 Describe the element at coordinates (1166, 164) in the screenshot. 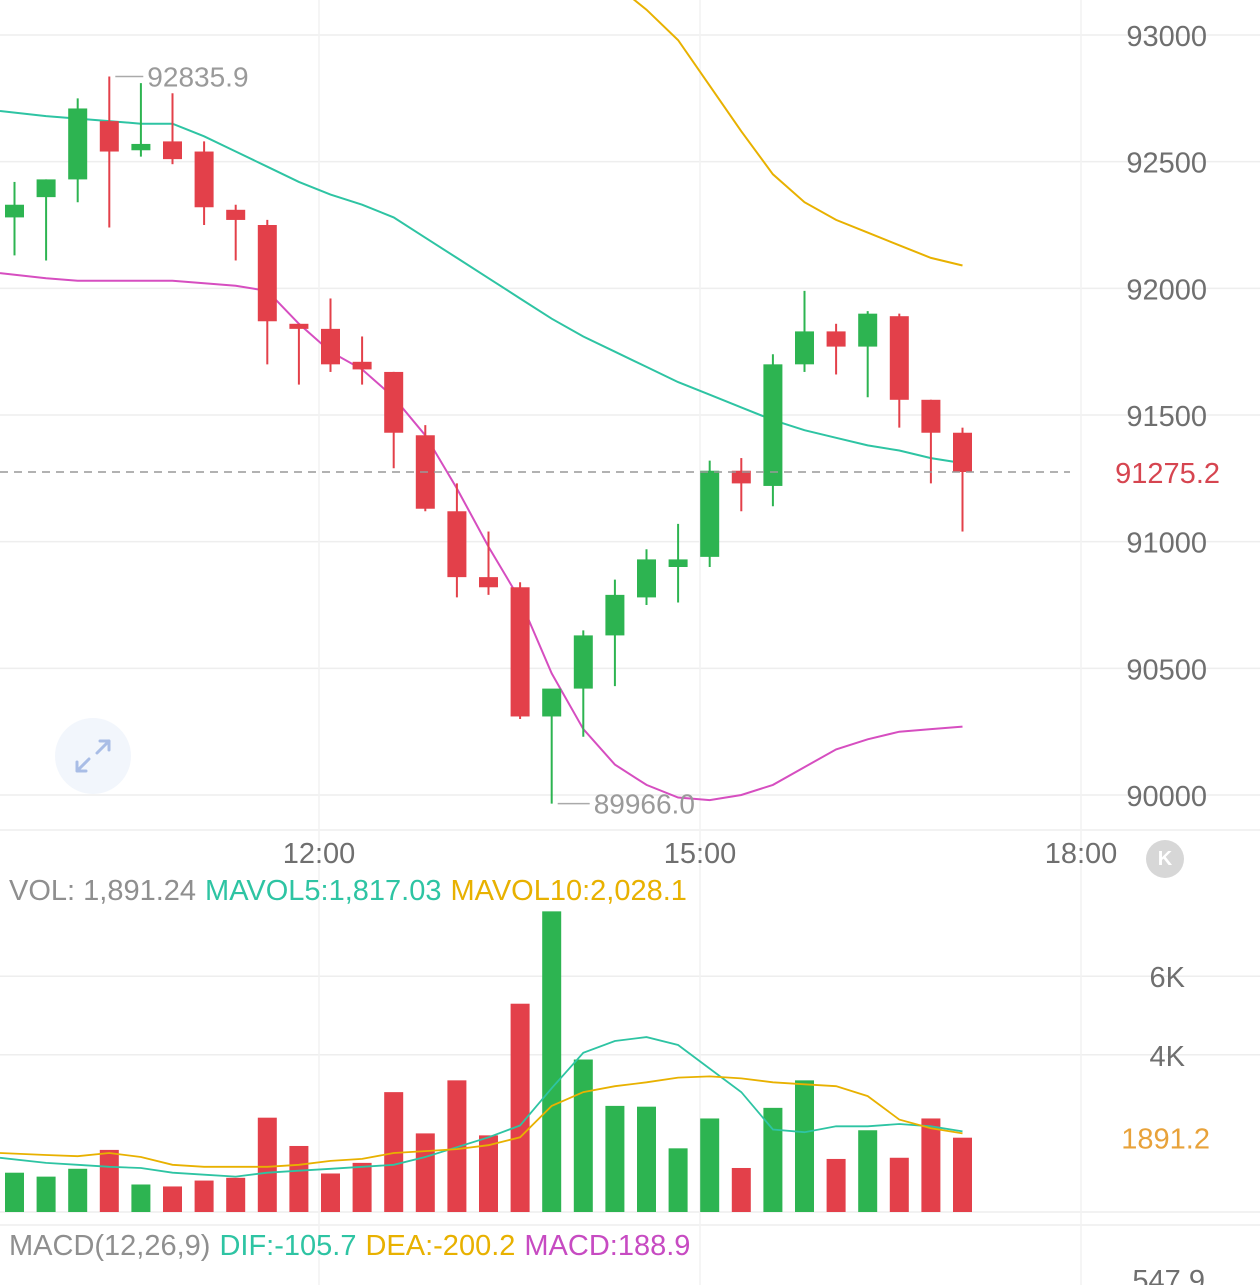

I see `price-tick-label: 92500` at that location.